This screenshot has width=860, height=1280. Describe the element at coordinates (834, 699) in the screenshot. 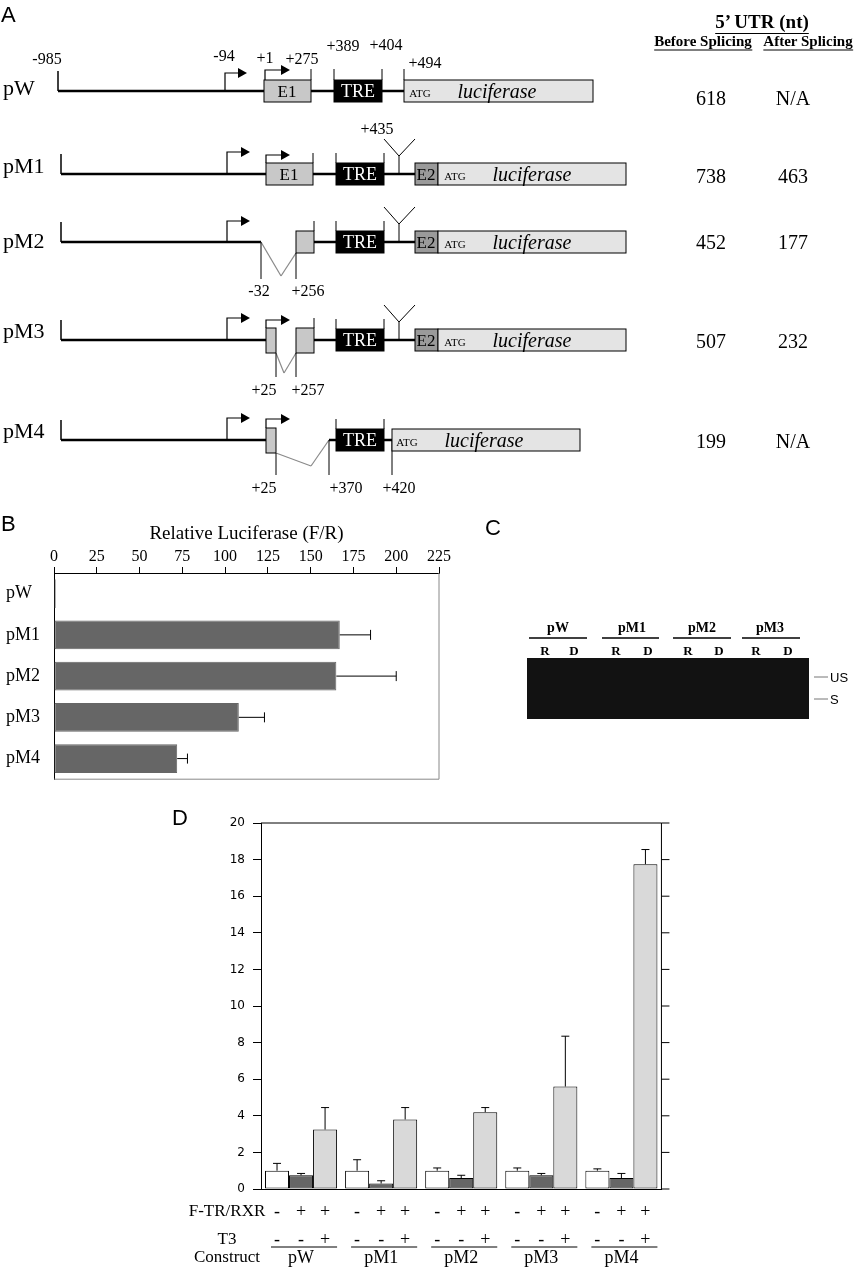

I see `text: S` at that location.